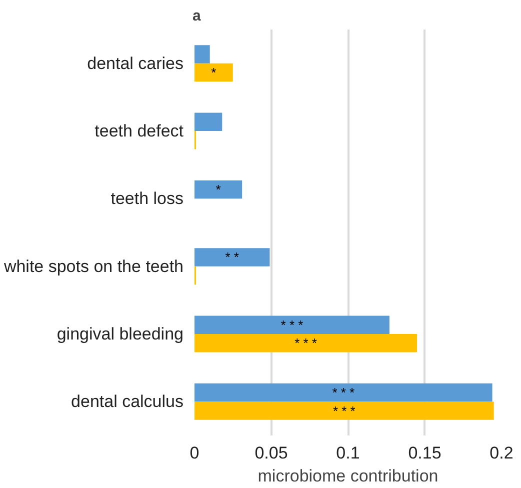 Image resolution: width=521 pixels, height=488 pixels. What do you see at coordinates (197, 16) in the screenshot?
I see `text: a` at bounding box center [197, 16].